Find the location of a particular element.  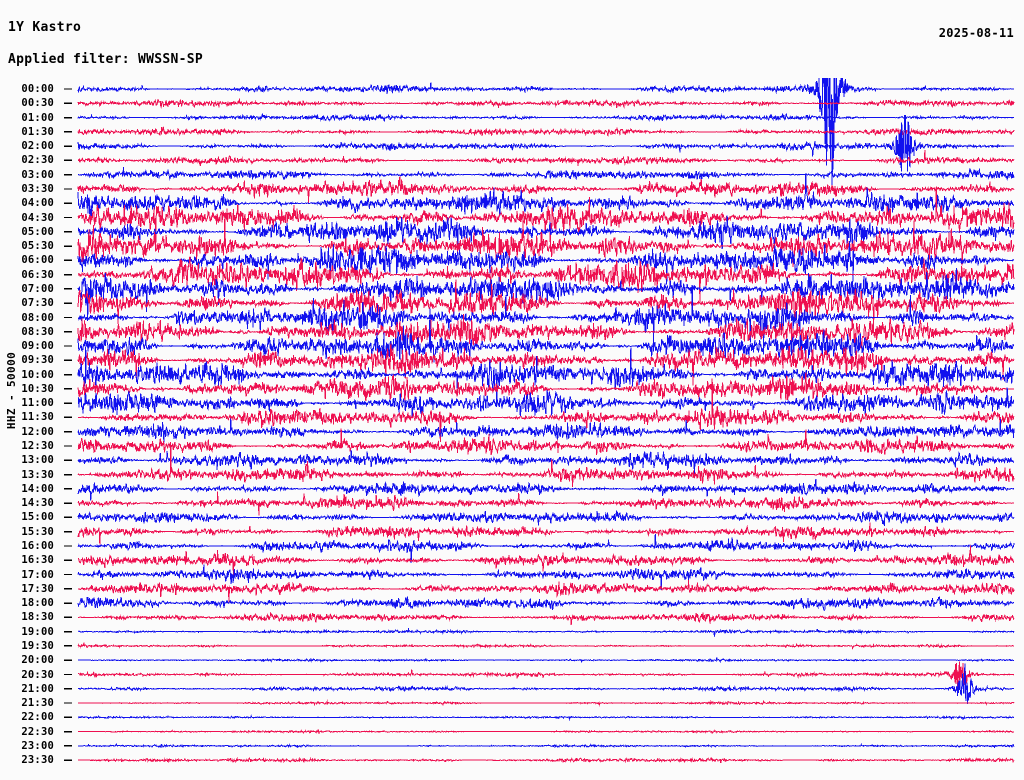

time-axis-label: 13:30 is located at coordinates (37, 474).